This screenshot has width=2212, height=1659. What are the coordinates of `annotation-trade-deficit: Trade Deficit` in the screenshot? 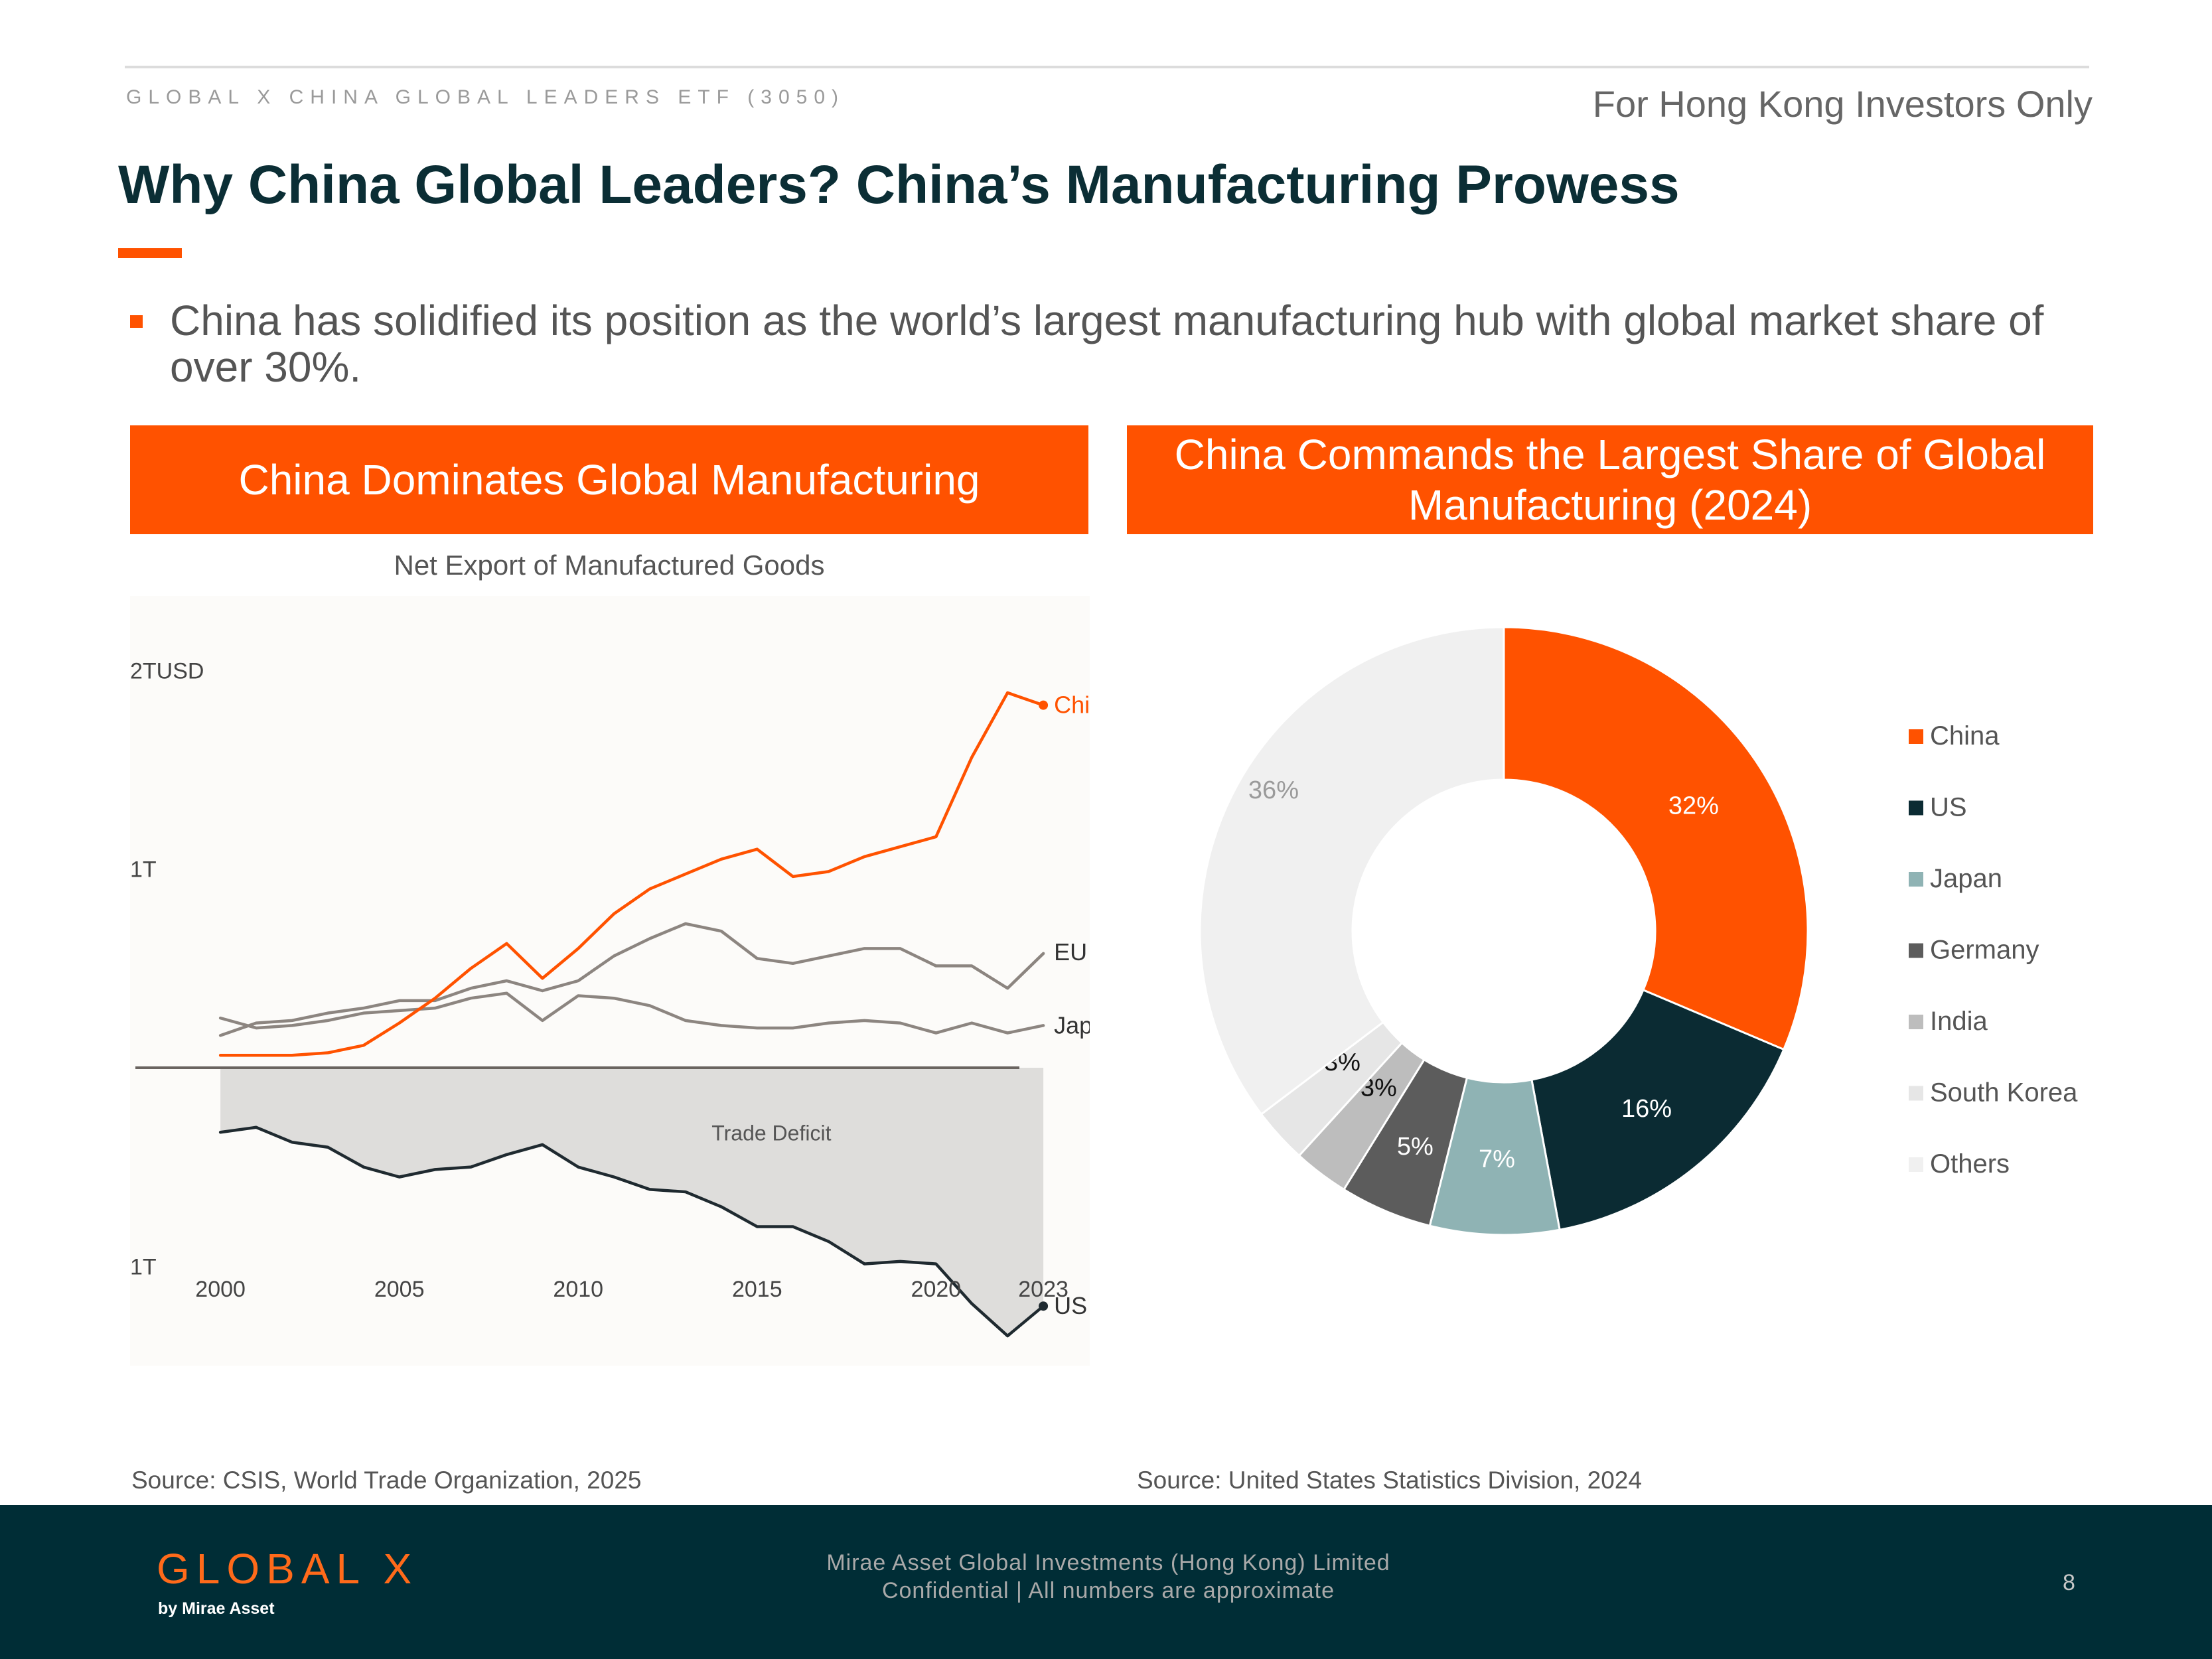 It's located at (771, 1133).